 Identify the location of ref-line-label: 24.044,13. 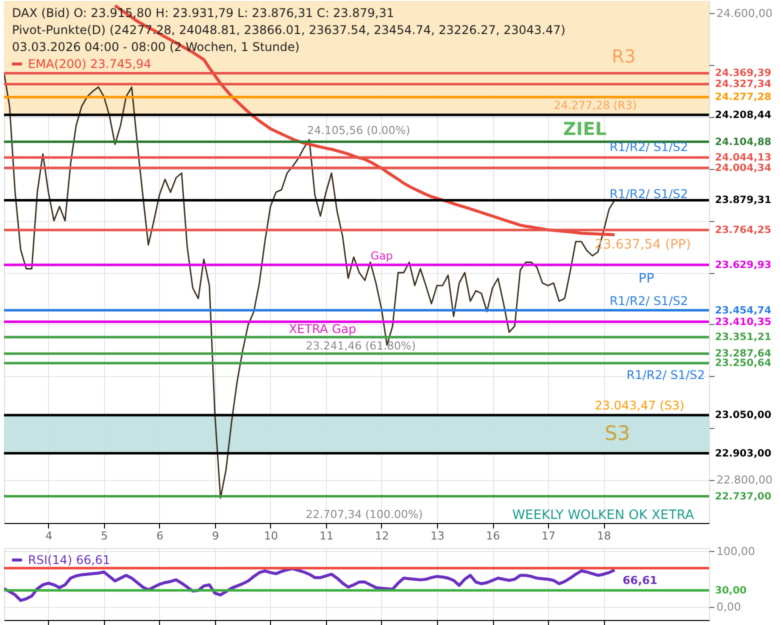
(743, 158).